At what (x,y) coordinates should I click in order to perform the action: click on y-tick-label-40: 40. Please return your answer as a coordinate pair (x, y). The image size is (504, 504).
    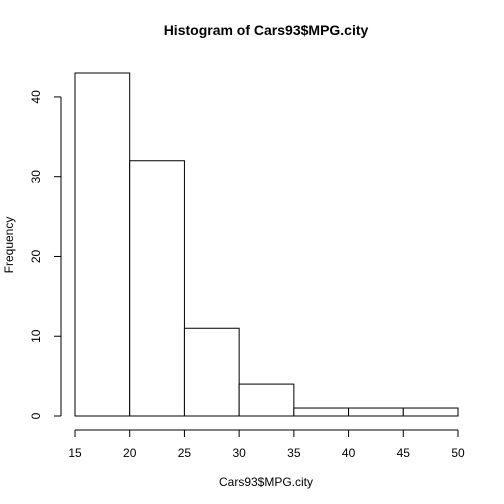
    Looking at the image, I should click on (36, 97).